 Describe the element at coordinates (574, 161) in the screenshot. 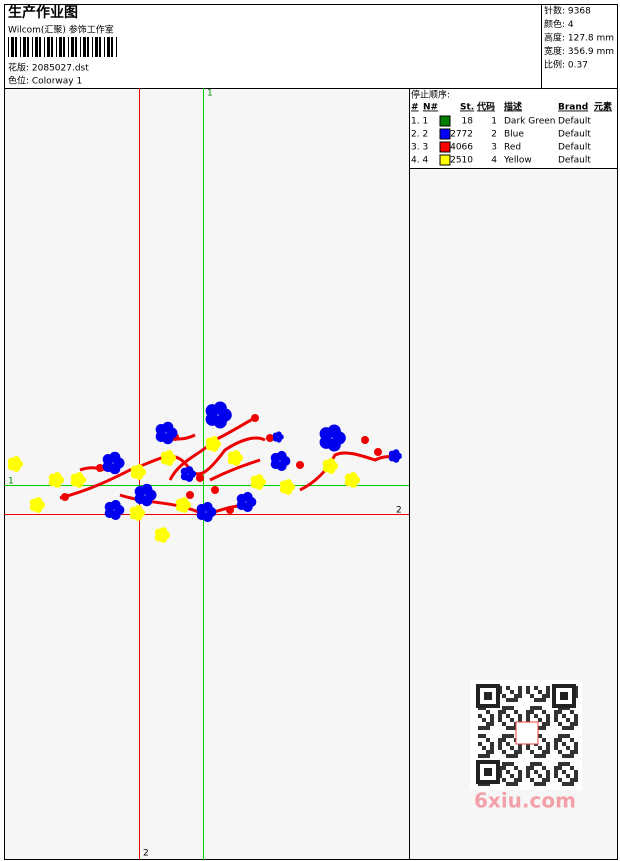

I see `brand: Default` at that location.